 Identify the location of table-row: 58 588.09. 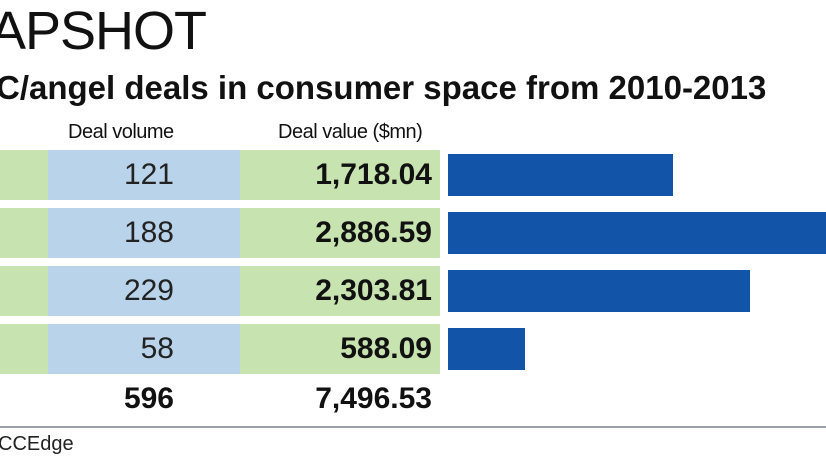
(413, 349).